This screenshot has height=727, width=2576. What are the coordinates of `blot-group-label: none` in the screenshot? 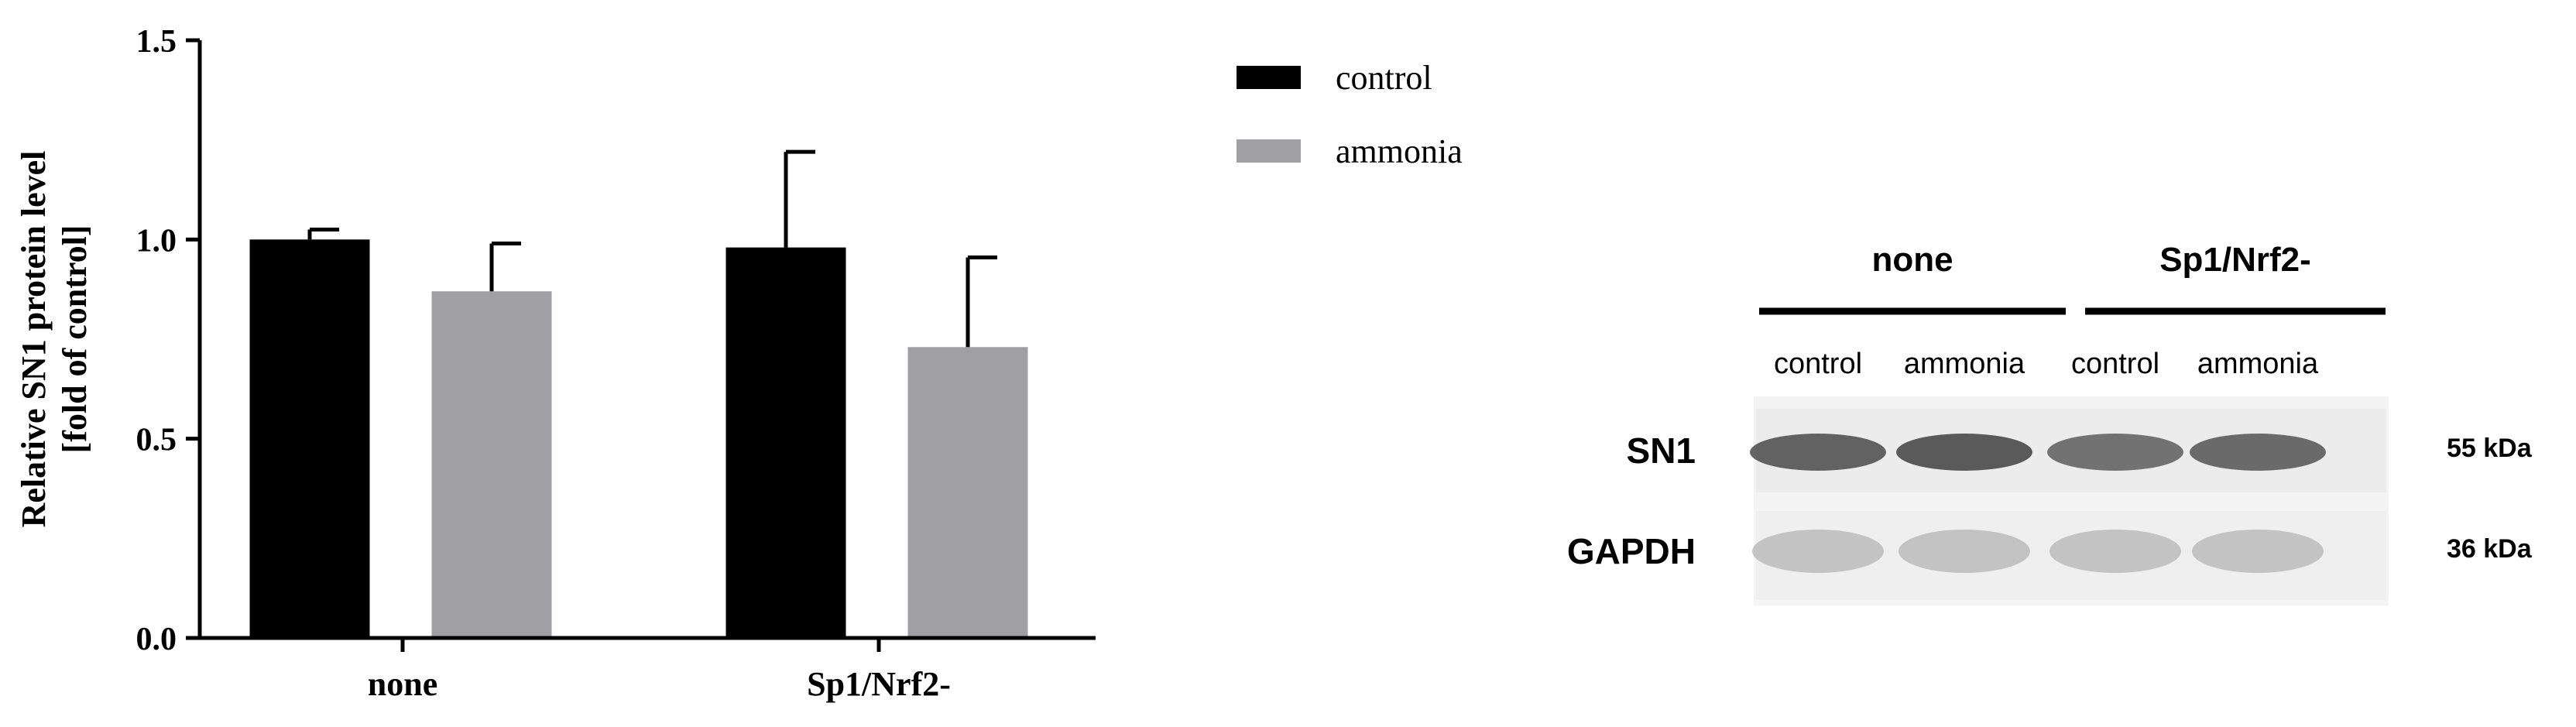 It's located at (1912, 260).